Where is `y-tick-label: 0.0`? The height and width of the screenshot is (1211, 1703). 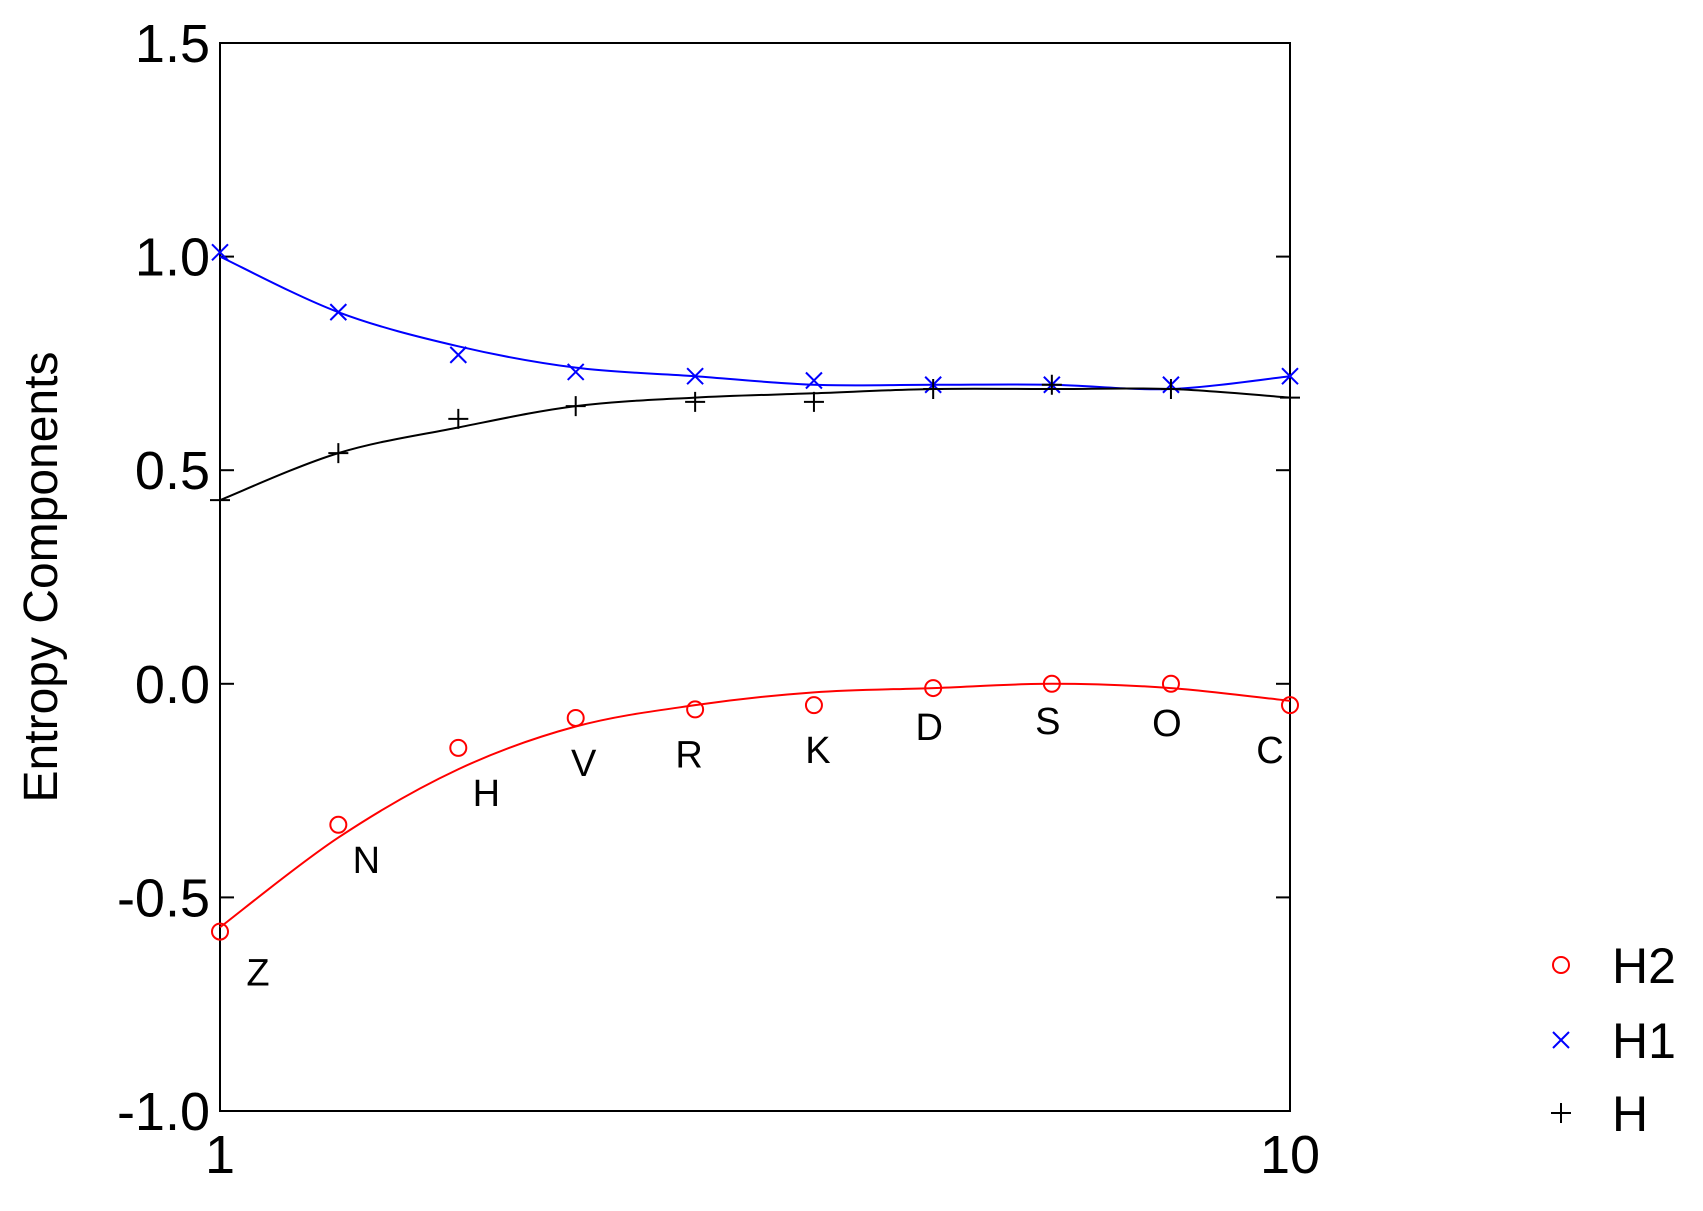 y-tick-label: 0.0 is located at coordinates (172, 685).